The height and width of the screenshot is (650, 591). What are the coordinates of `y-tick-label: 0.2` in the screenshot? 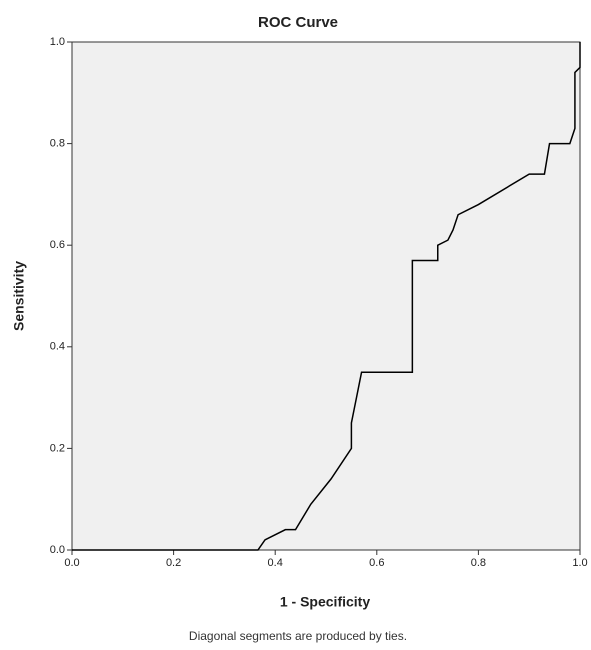 It's located at (57, 448).